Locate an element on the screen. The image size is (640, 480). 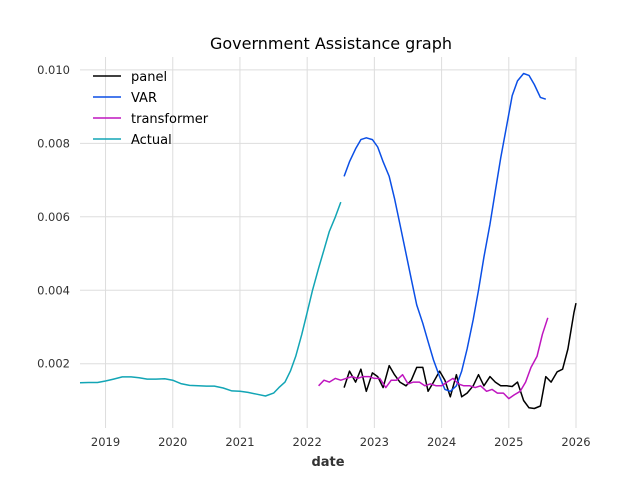
x-tick-label: 2019 is located at coordinates (105, 442).